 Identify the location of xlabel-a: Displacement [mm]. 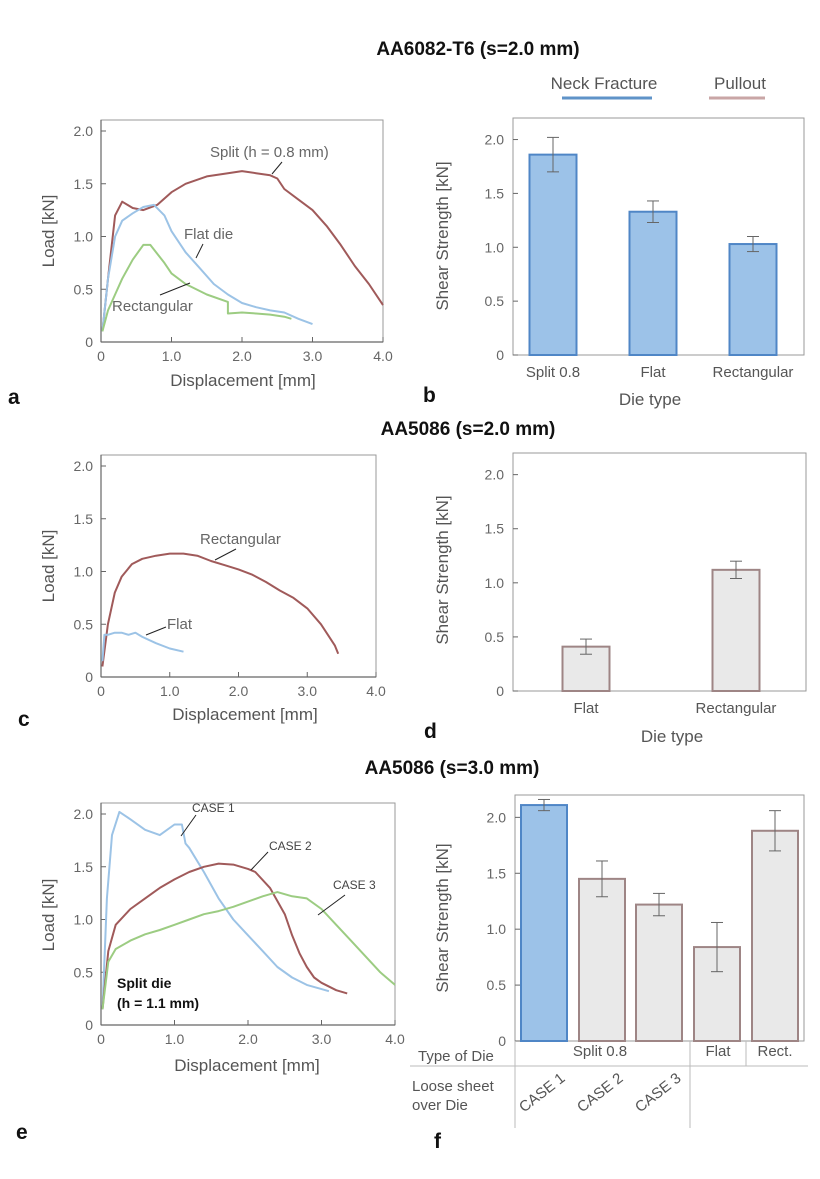
(242, 380).